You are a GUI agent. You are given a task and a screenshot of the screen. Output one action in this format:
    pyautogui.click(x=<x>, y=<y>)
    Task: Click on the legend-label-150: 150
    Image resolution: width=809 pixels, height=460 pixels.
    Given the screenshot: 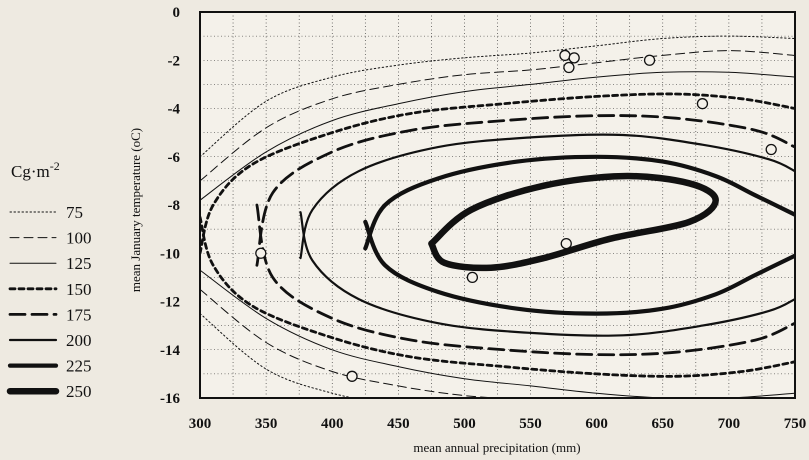 What is the action you would take?
    pyautogui.click(x=79, y=289)
    